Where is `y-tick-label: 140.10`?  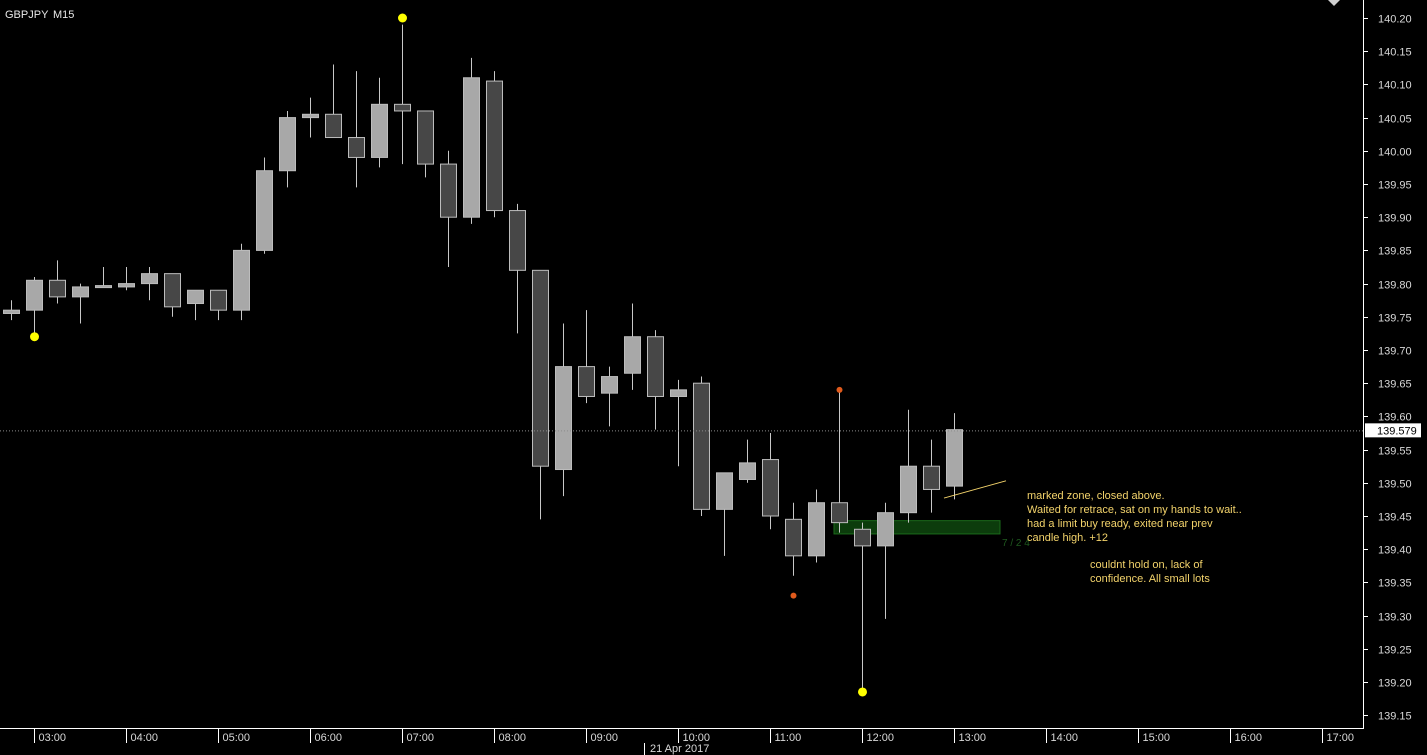 y-tick-label: 140.10 is located at coordinates (1395, 86).